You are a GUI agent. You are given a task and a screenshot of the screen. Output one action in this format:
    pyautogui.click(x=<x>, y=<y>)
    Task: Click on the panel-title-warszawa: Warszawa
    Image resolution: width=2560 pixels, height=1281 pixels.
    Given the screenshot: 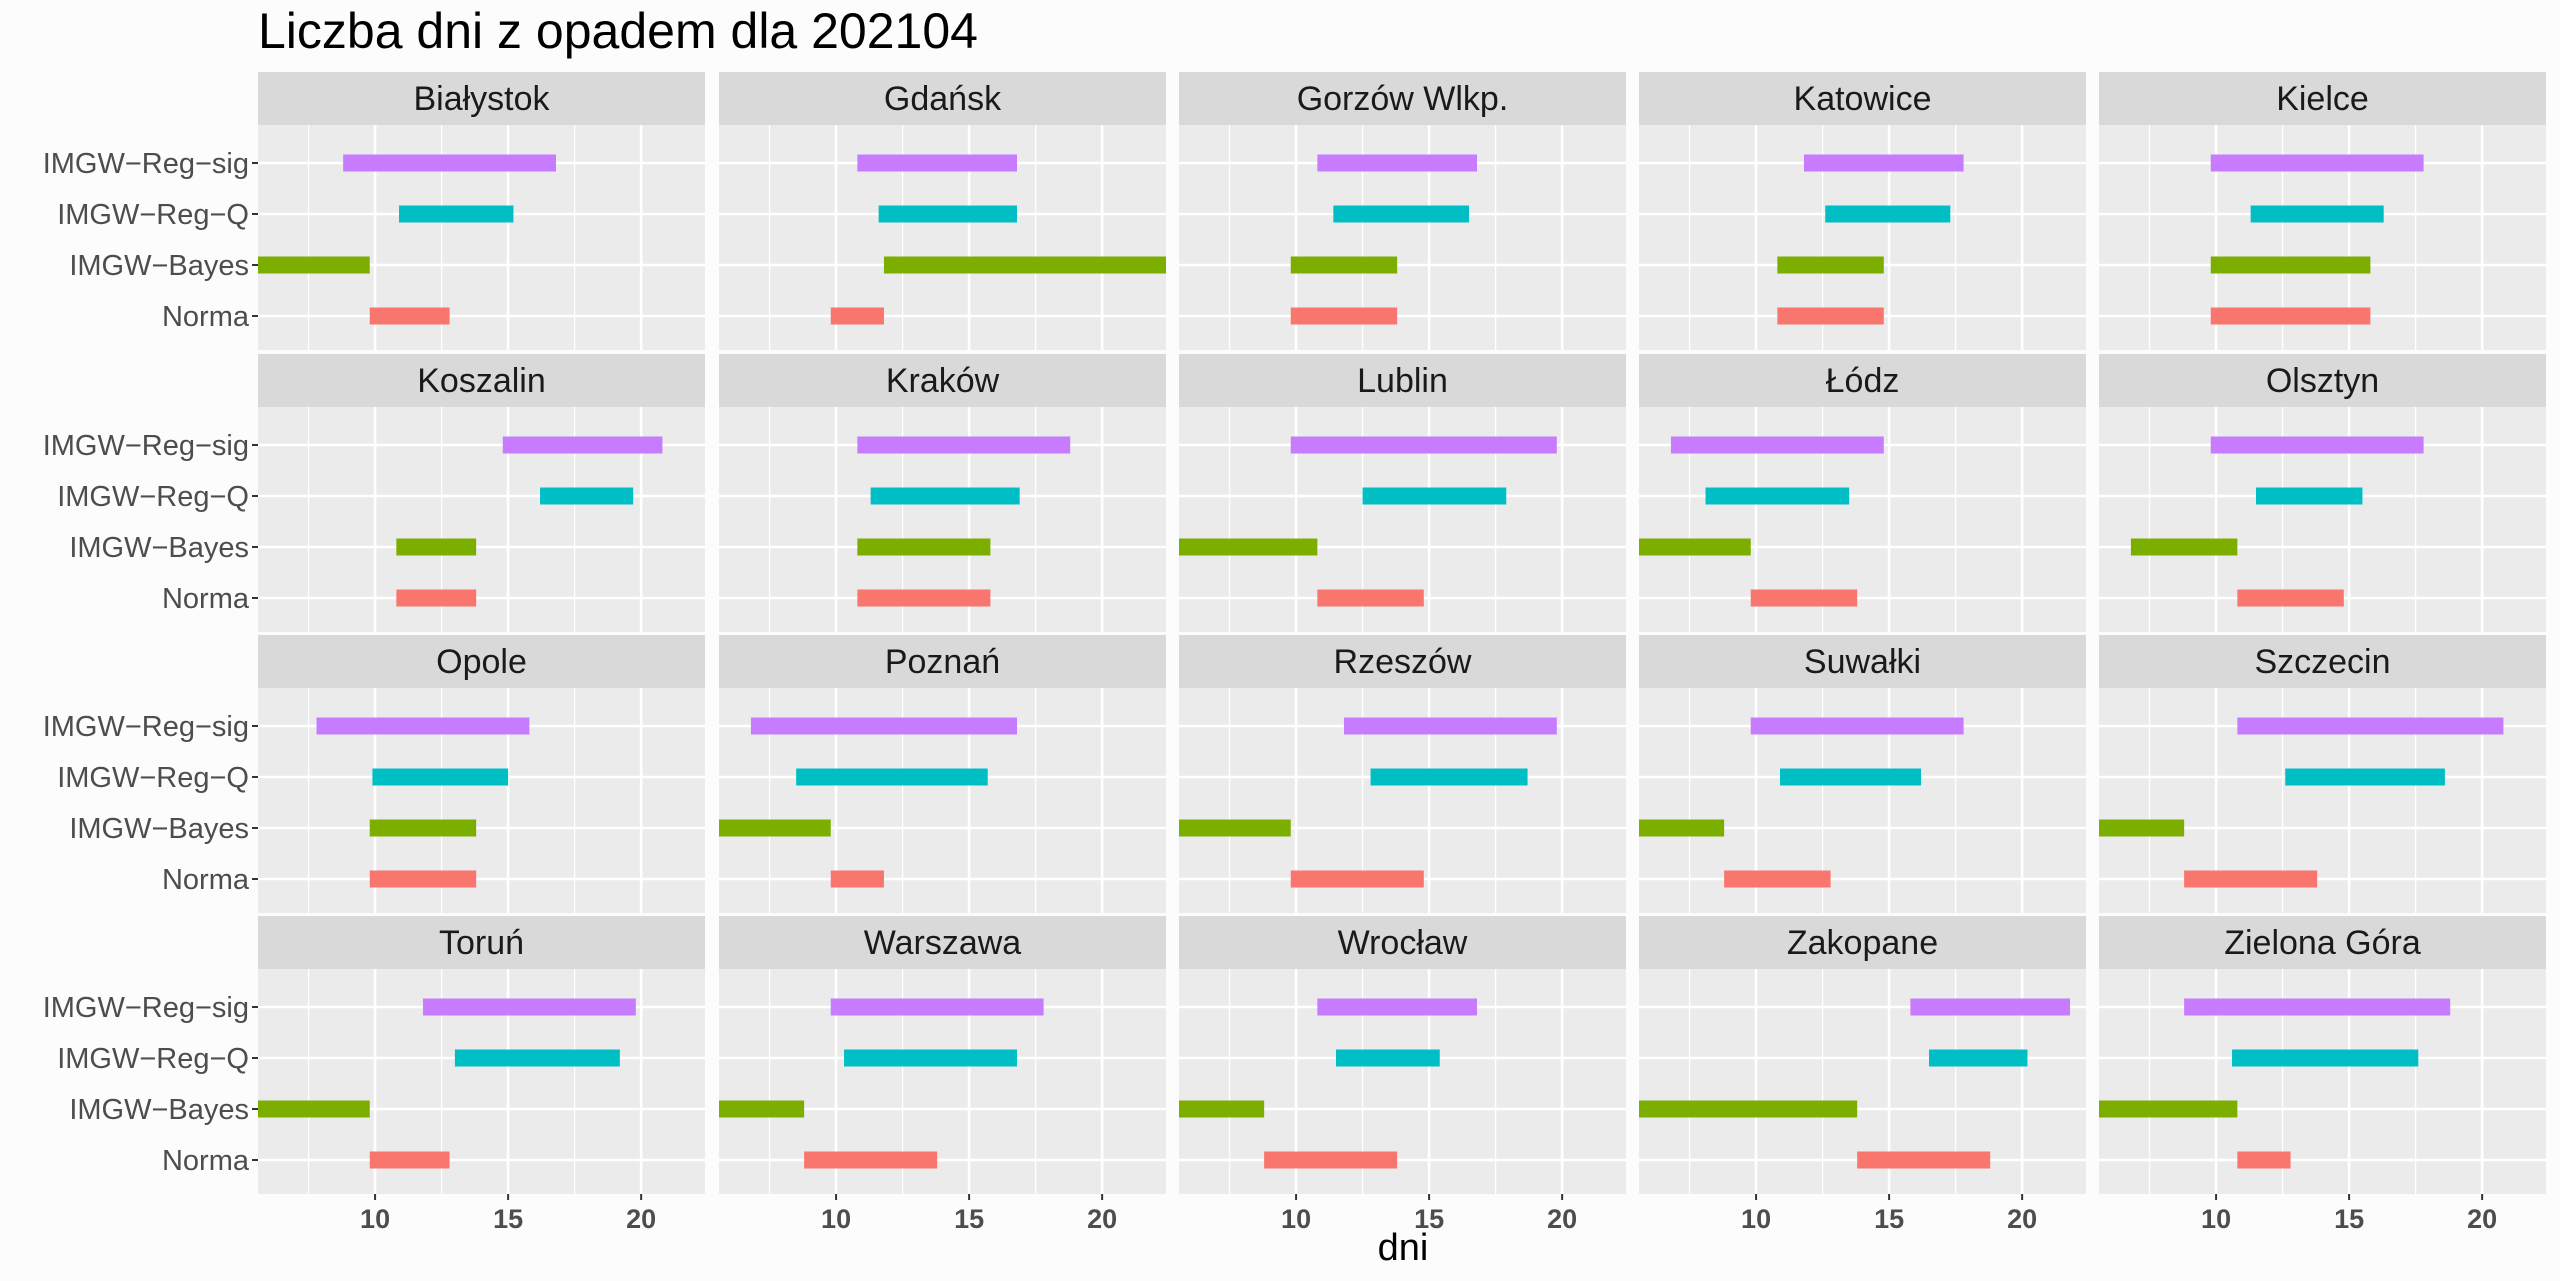 What is the action you would take?
    pyautogui.click(x=943, y=943)
    